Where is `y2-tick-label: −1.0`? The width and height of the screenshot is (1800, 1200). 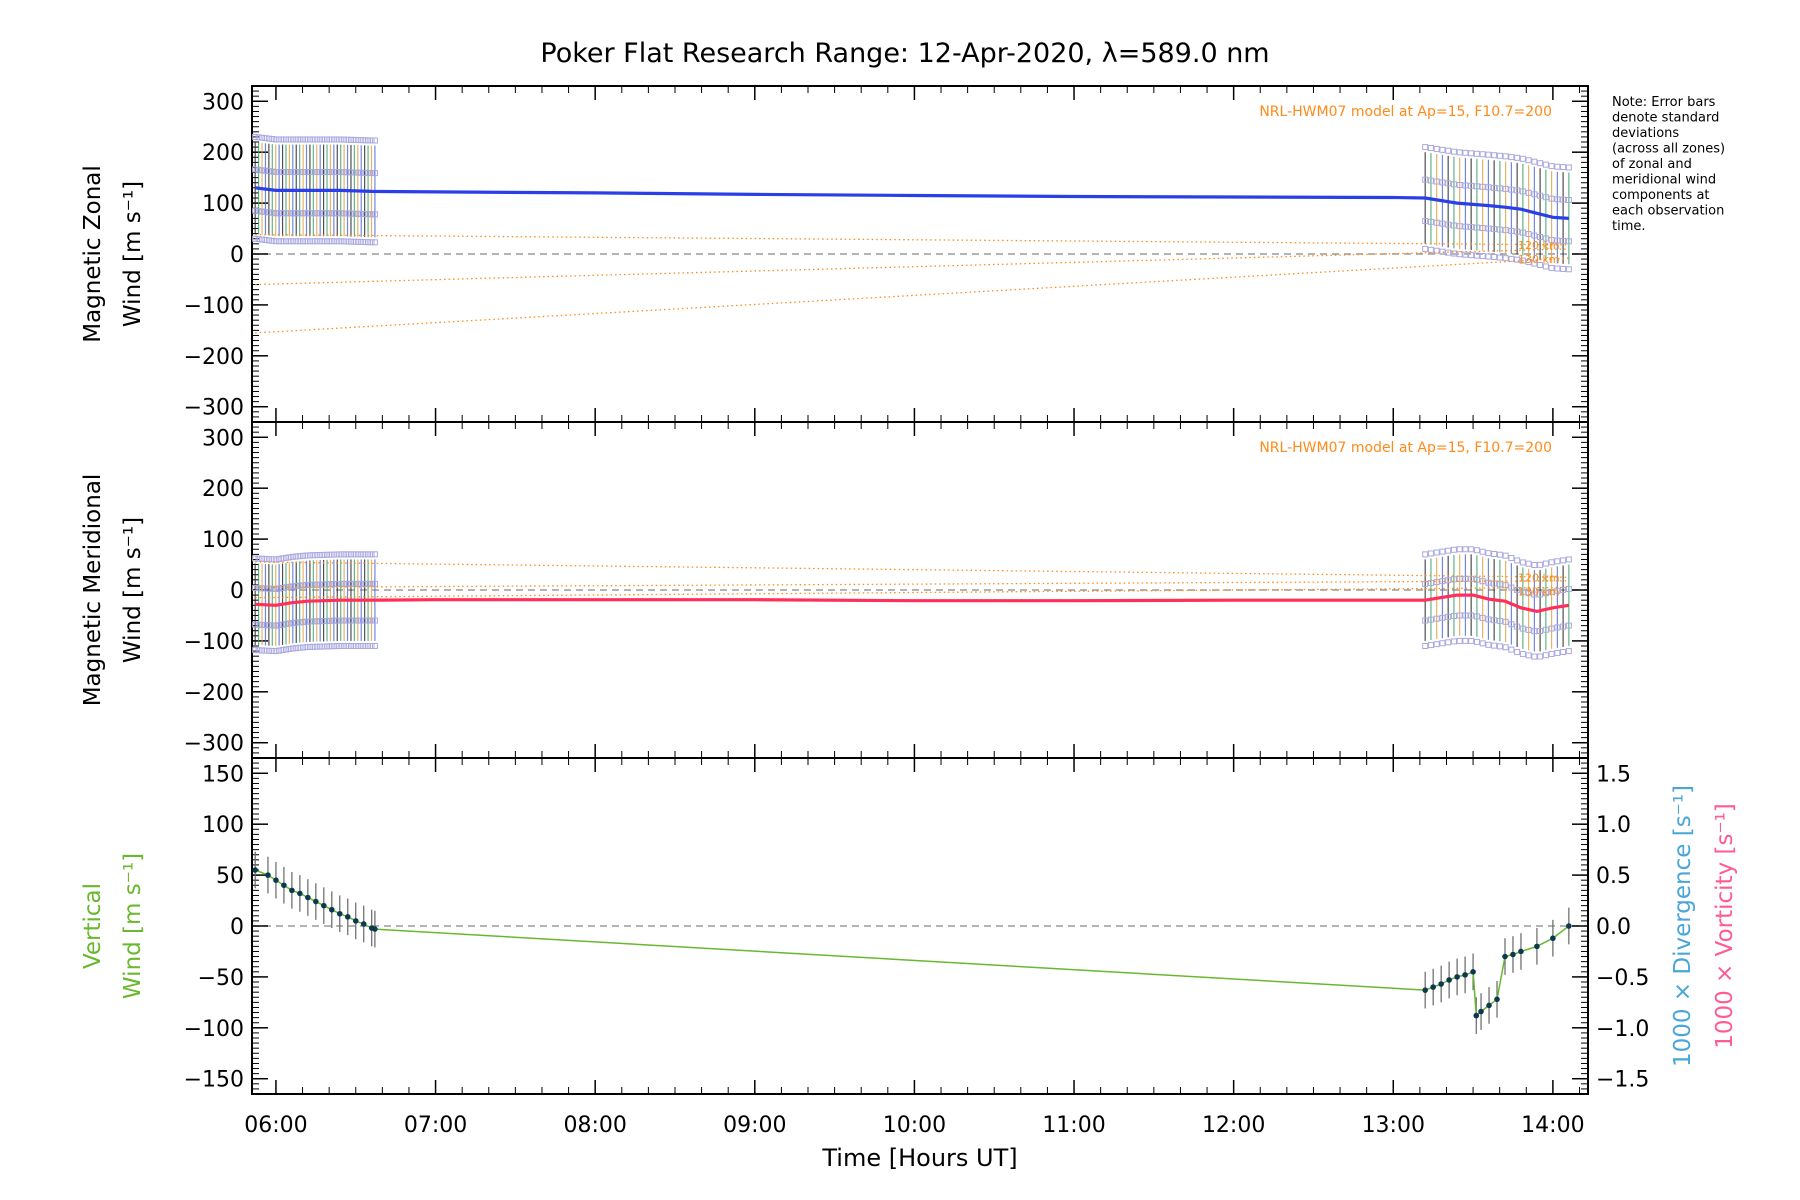 y2-tick-label: −1.0 is located at coordinates (1622, 1029).